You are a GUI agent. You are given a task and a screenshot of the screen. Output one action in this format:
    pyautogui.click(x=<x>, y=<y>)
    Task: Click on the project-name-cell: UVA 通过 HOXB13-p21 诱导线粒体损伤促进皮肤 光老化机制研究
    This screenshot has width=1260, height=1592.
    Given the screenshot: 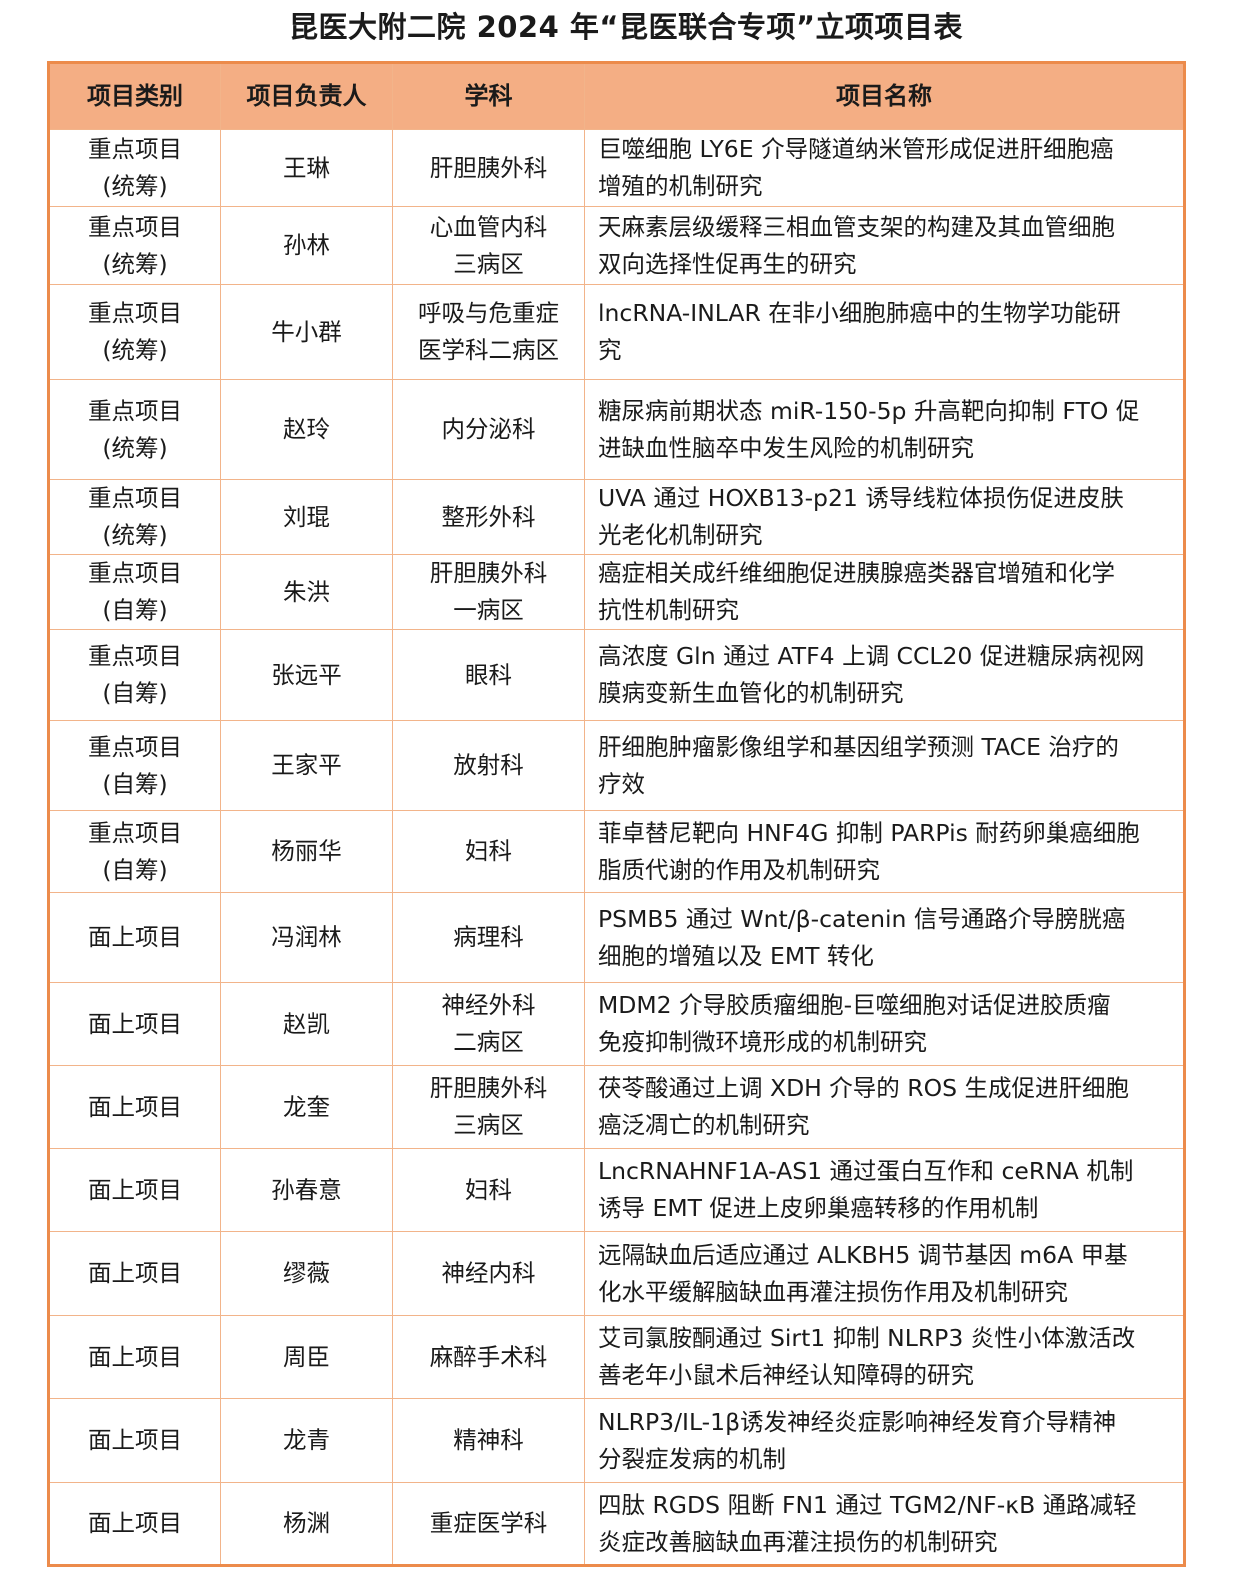 What is the action you would take?
    pyautogui.click(x=884, y=517)
    